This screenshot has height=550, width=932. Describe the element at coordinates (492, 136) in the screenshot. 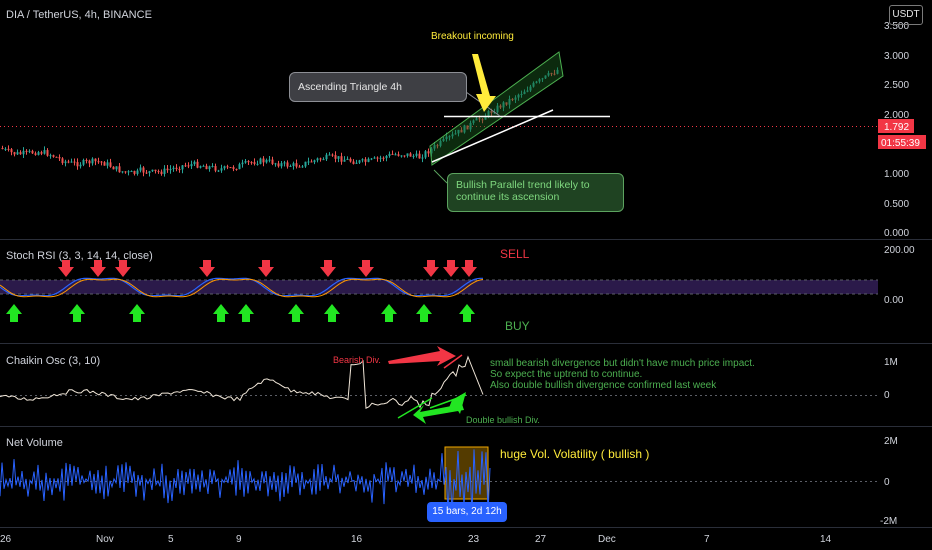

I see `triangle-support-line` at that location.